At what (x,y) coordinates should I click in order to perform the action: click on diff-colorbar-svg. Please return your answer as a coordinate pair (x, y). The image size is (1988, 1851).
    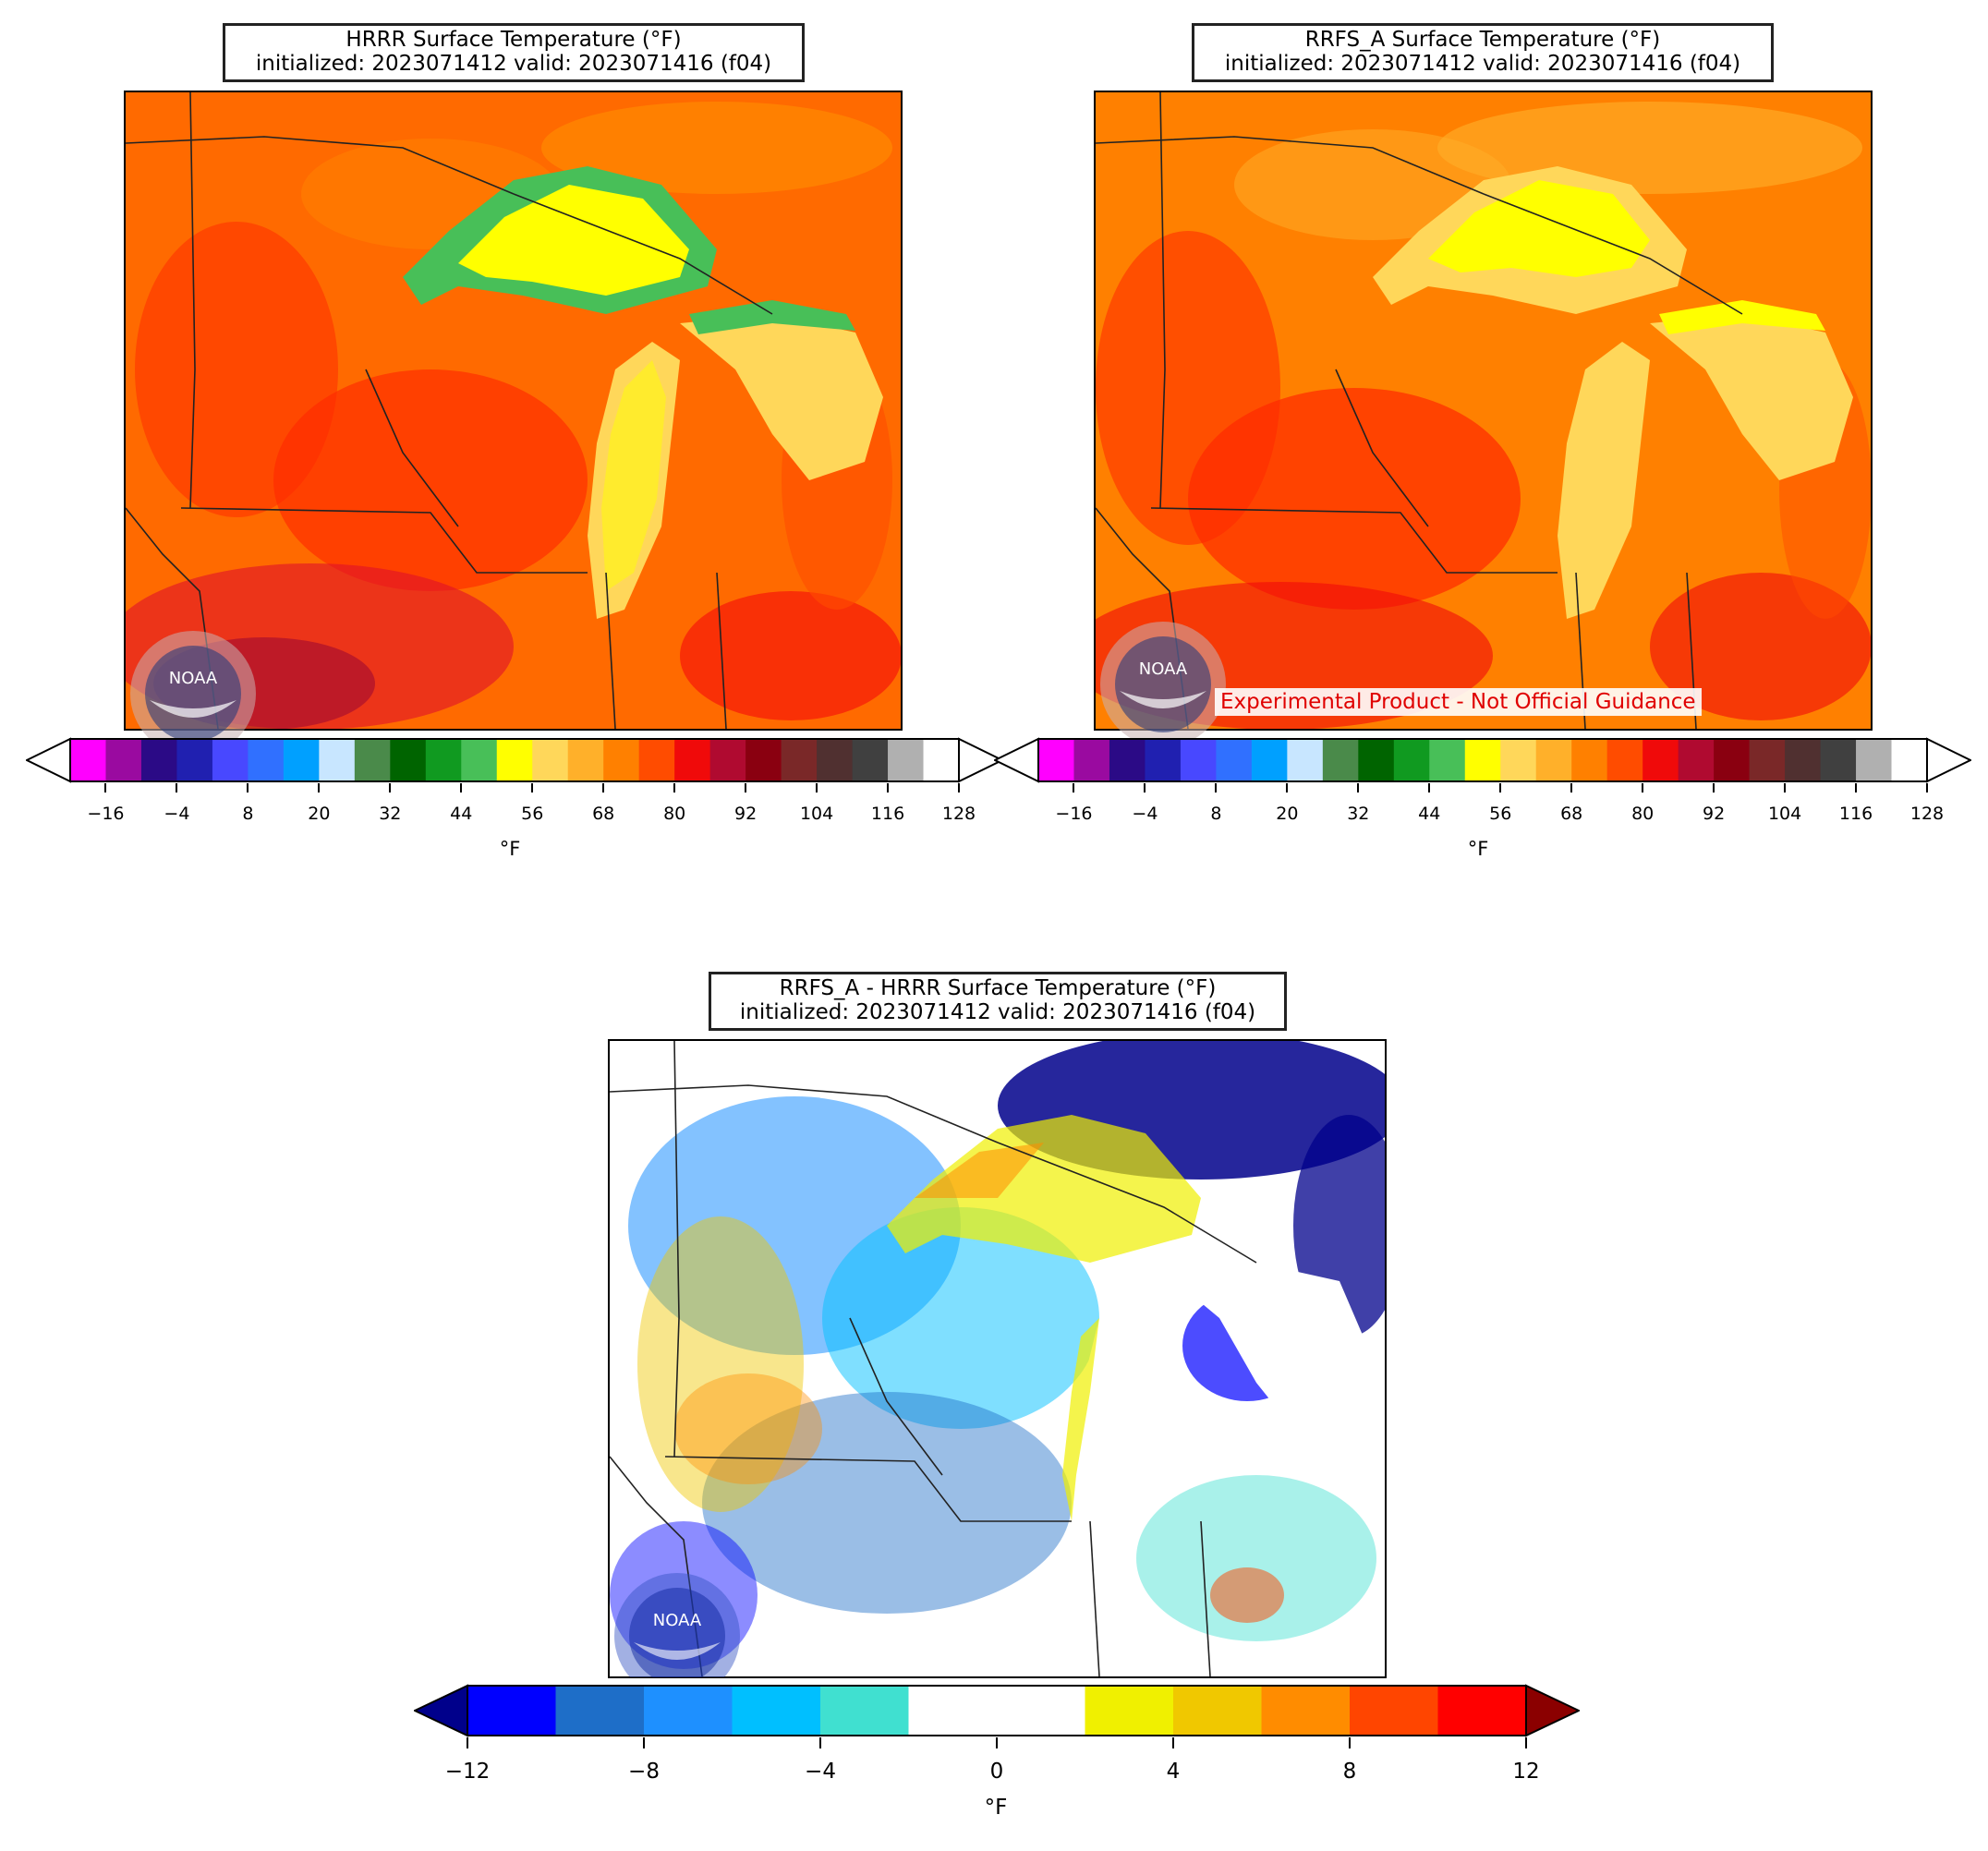
    Looking at the image, I should click on (997, 1710).